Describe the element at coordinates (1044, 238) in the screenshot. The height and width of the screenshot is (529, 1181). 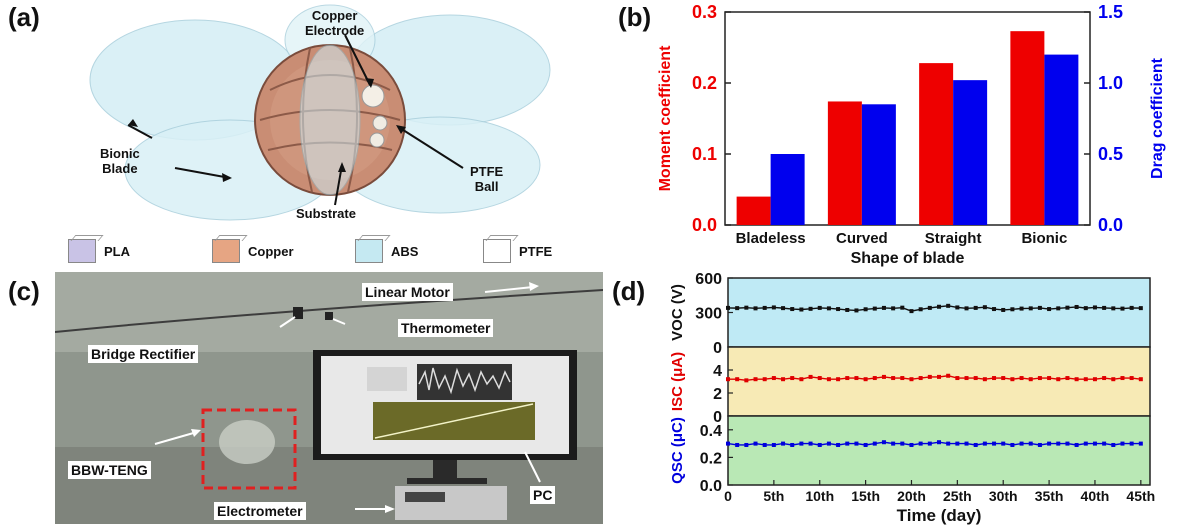
I see `chart-b-xtick-label: Bionic` at that location.